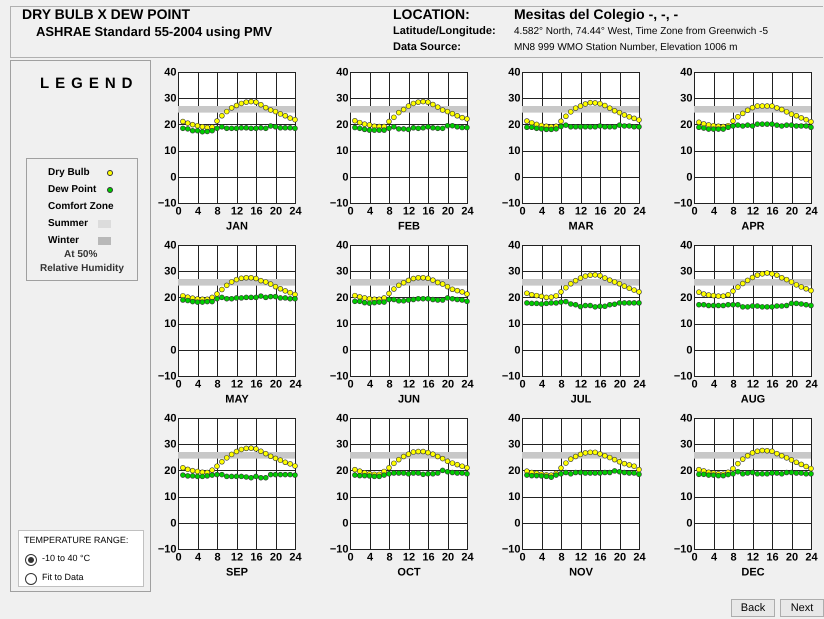 This screenshot has width=824, height=619. I want to click on x-axis-title: JAN, so click(237, 226).